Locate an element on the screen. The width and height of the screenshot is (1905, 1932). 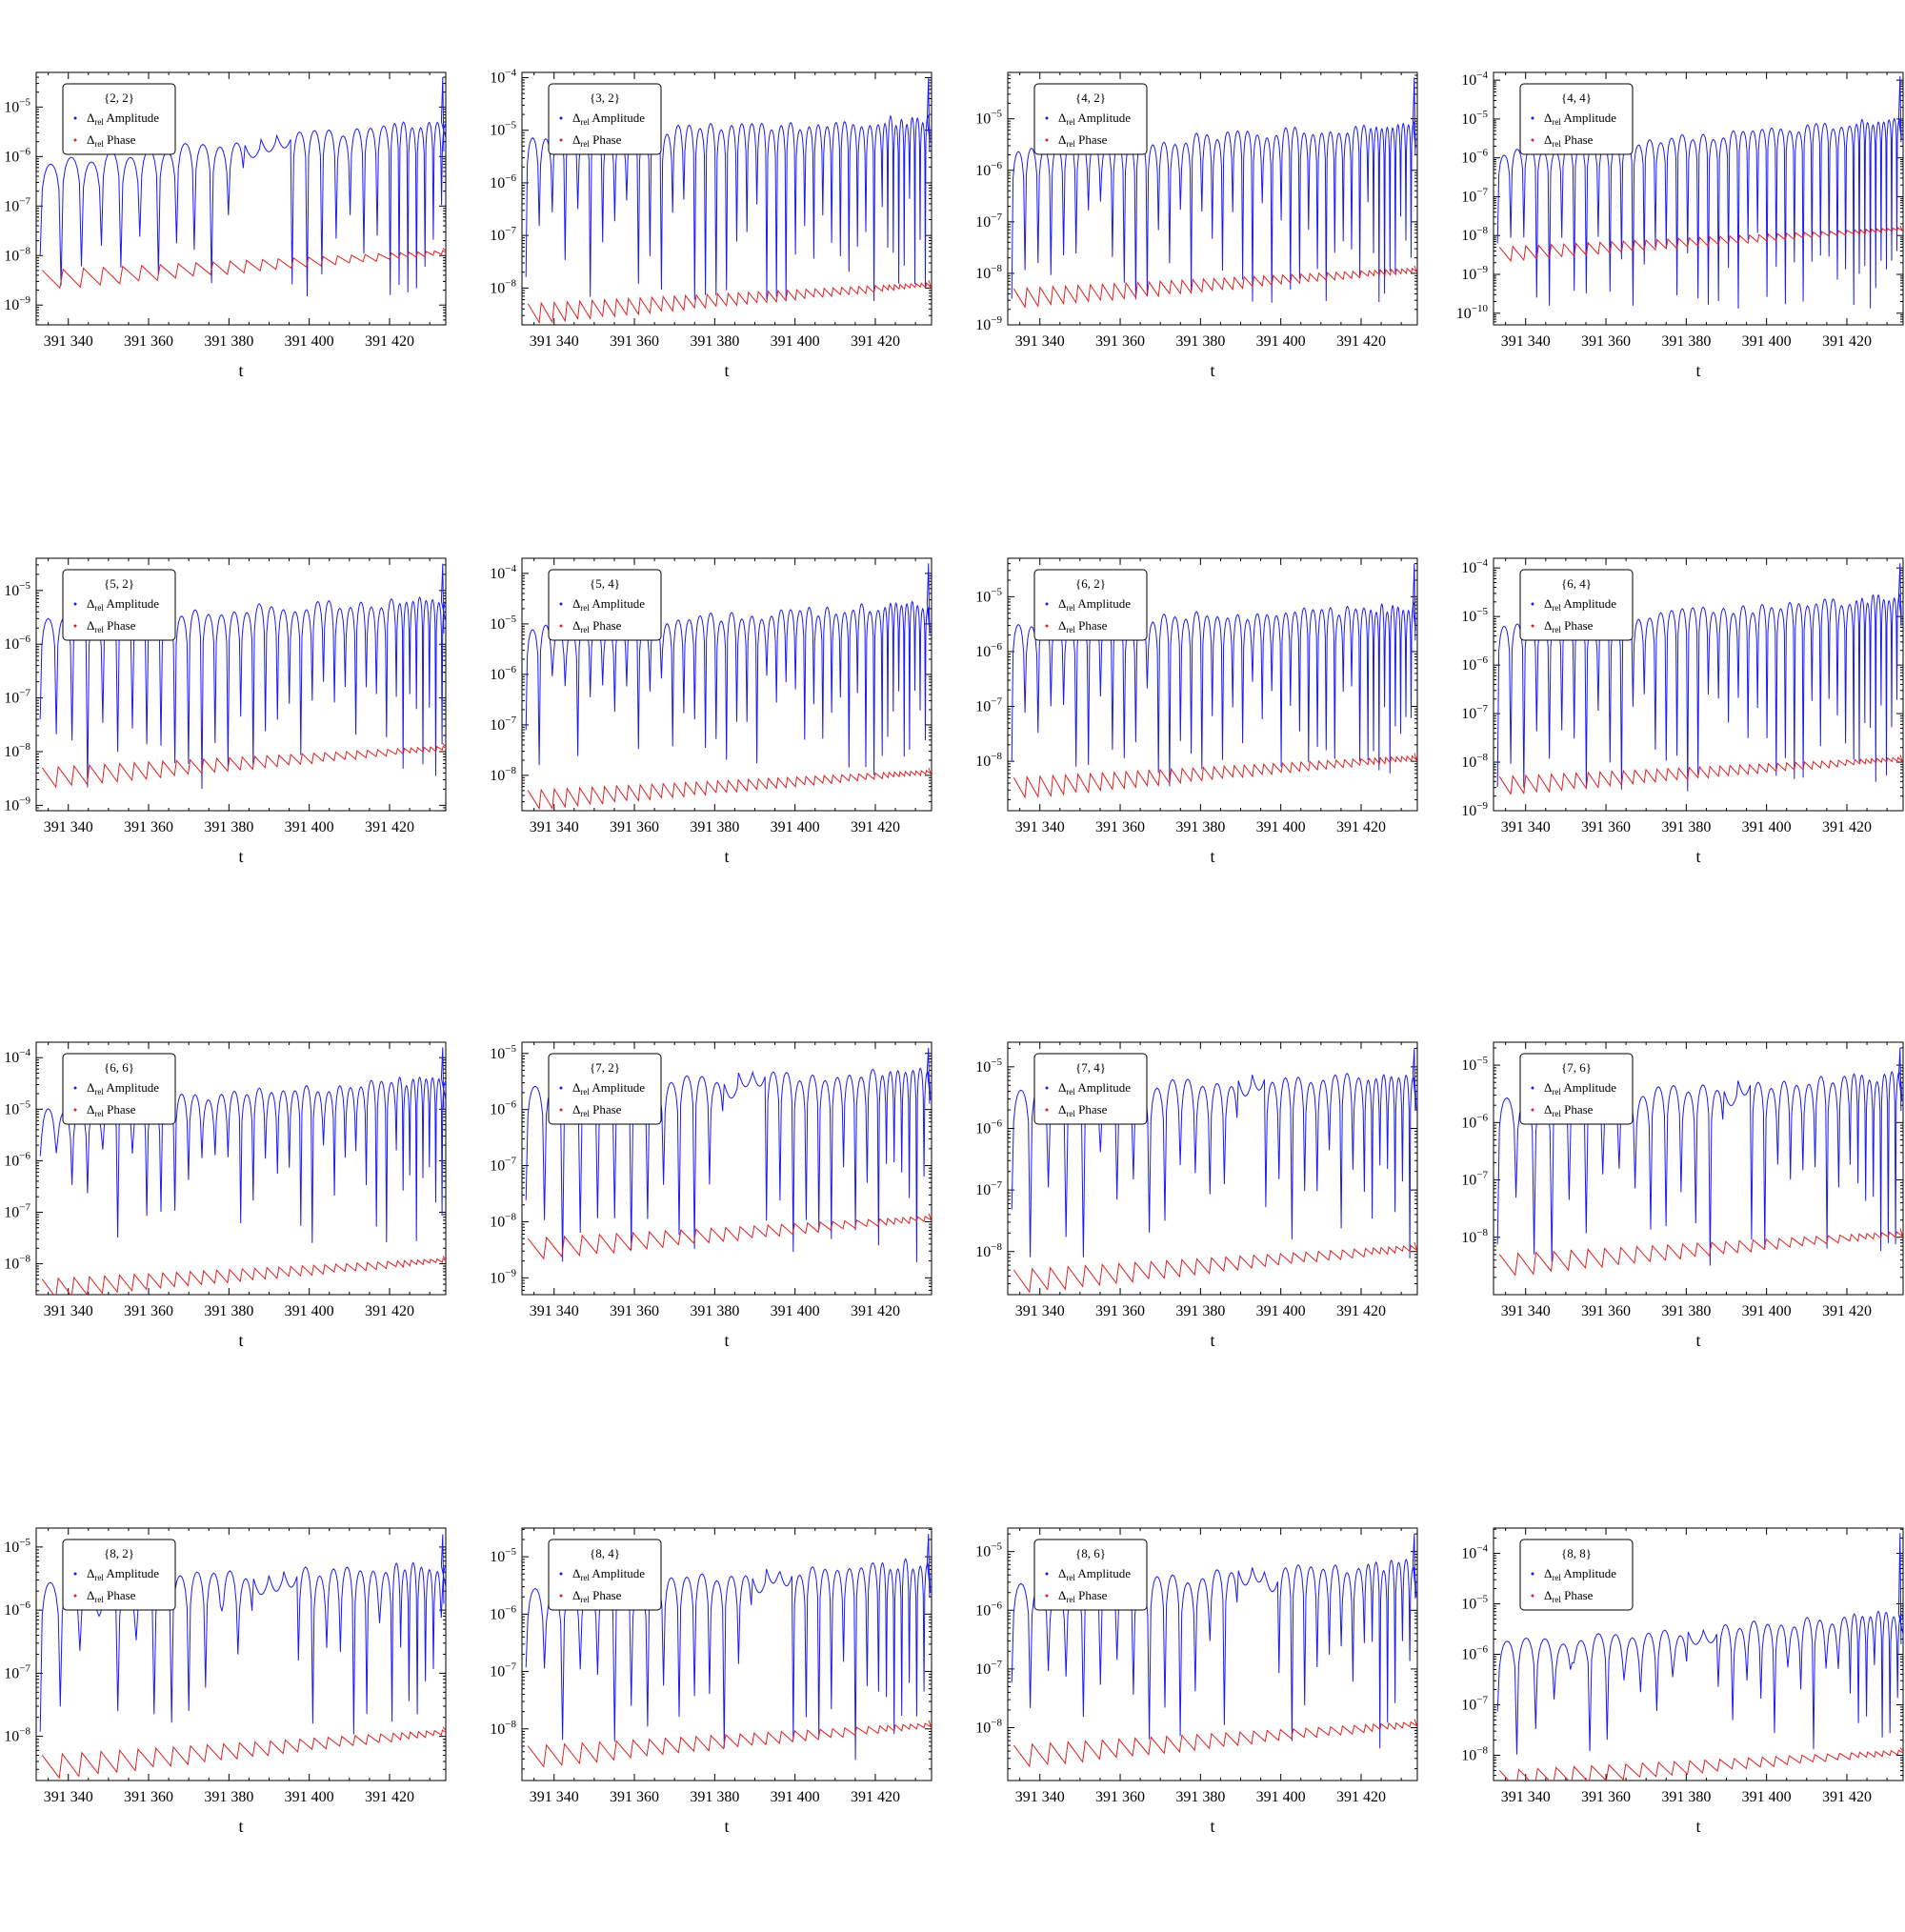
legend-title: {7, 2} is located at coordinates (605, 1068).